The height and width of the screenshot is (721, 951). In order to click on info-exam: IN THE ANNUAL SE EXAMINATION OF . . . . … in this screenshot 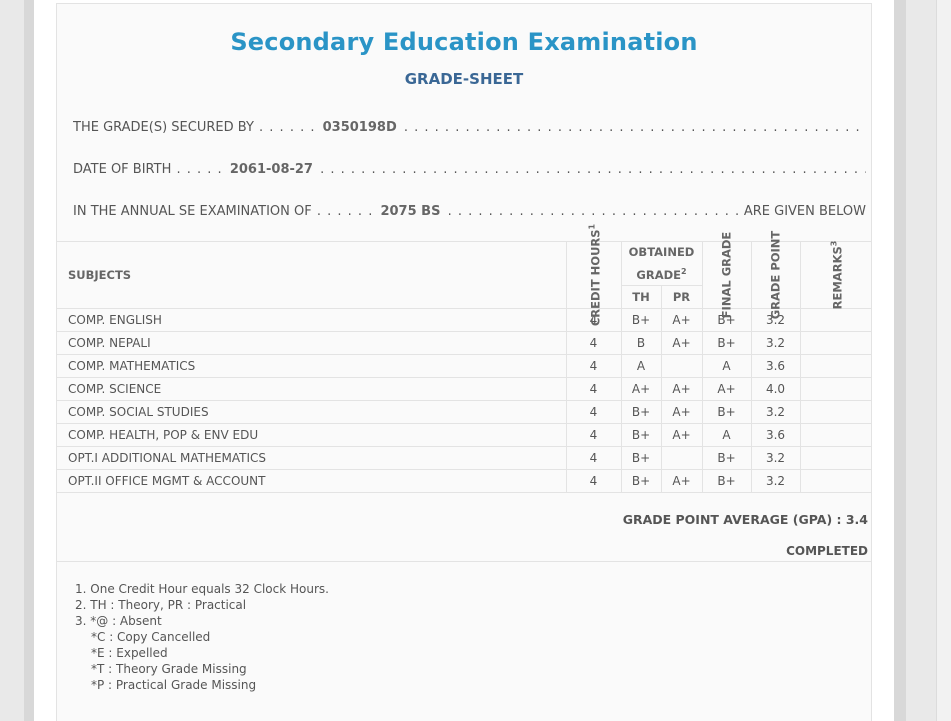, I will do `click(469, 211)`.